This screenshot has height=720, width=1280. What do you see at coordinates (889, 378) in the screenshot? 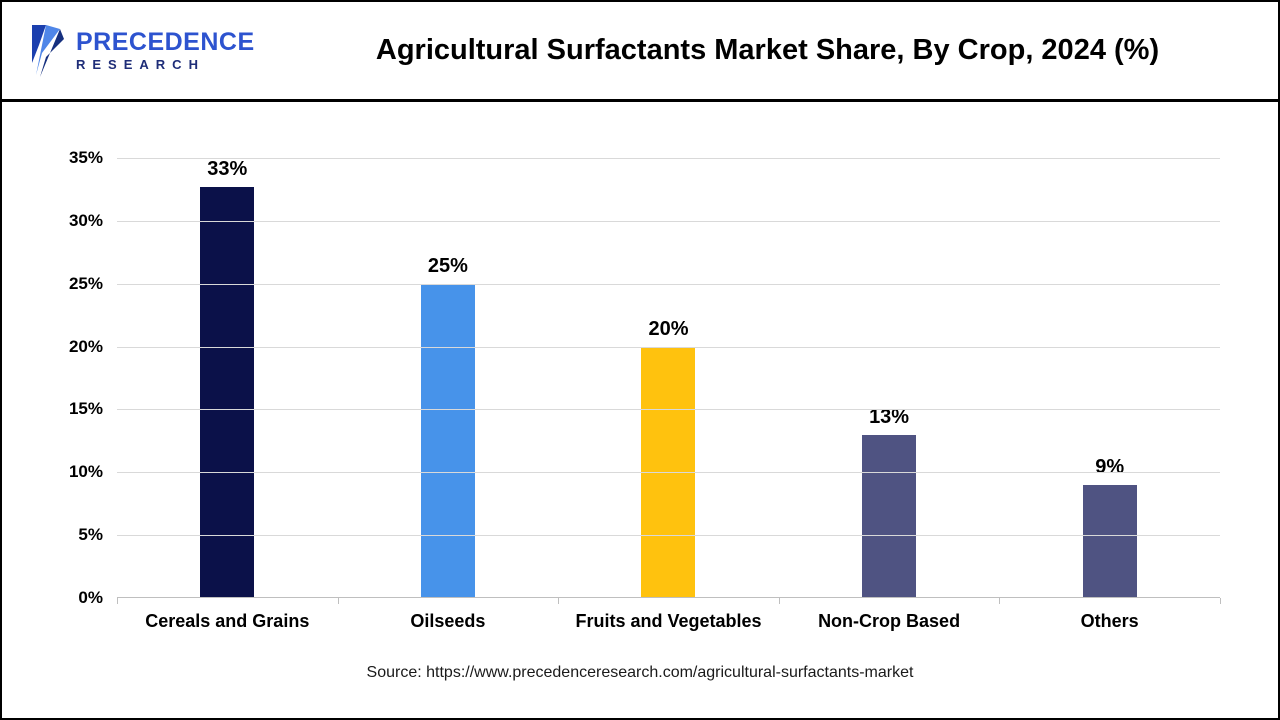
I see `bar-slot-non-crop-based: 13%` at bounding box center [889, 378].